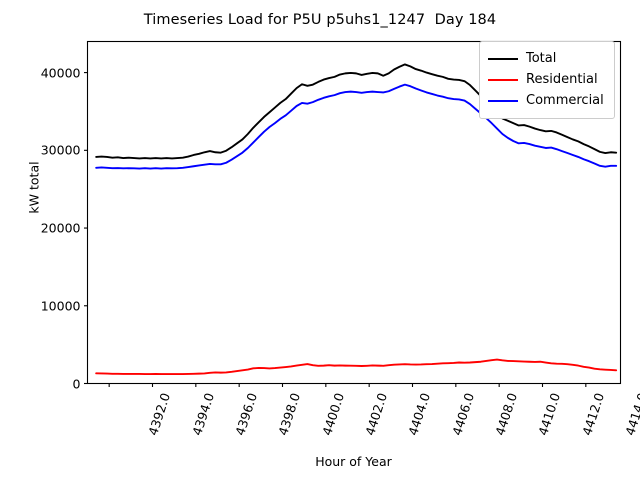 This screenshot has height=480, width=640. I want to click on y-tick-label: 20000, so click(60, 228).